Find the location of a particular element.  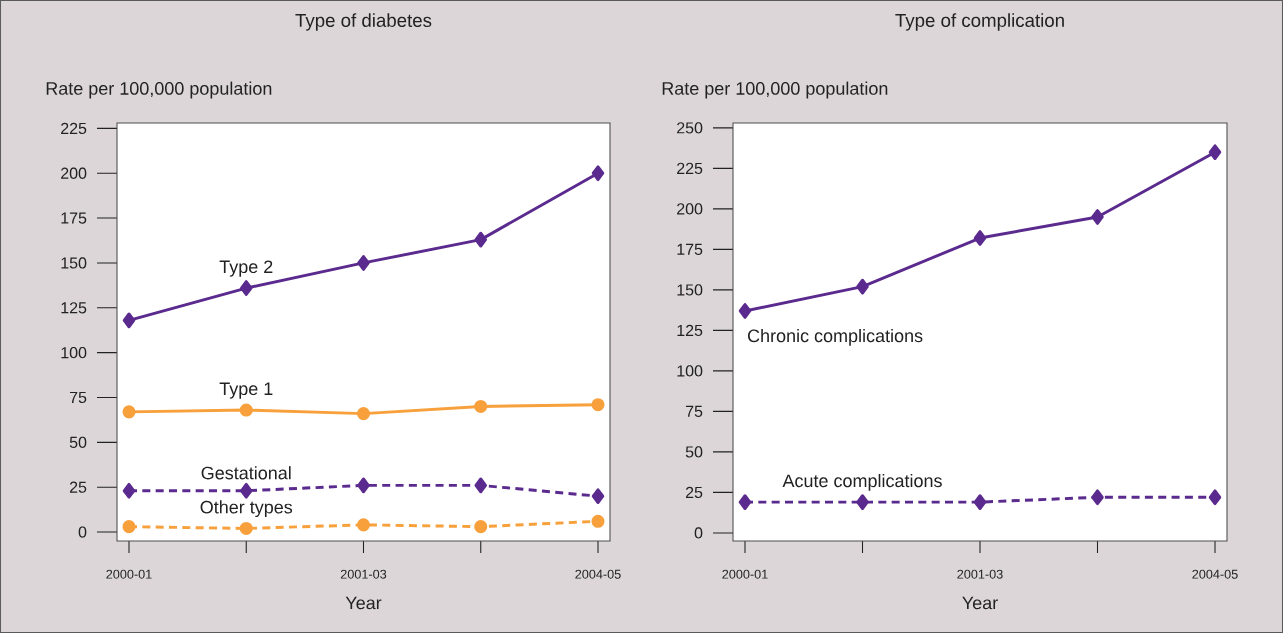

series-label: Type 2 is located at coordinates (246, 268).